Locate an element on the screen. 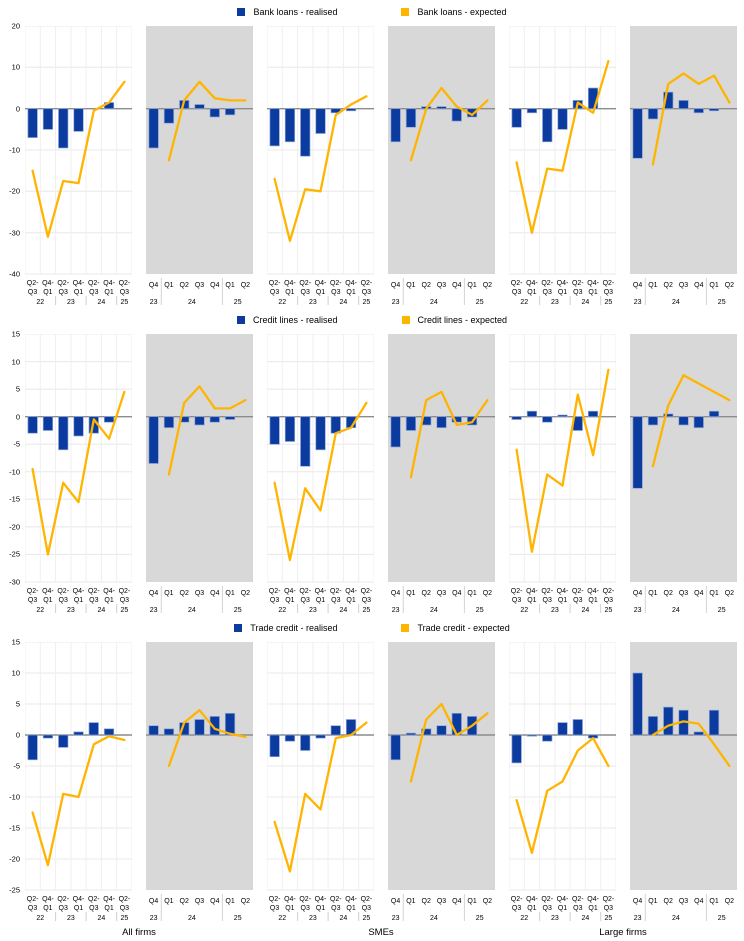 Image resolution: width=744 pixels, height=941 pixels. y-axis-credit-lines: 15 10 5 0 -5 -10 -15 -20 -25 -30 is located at coordinates (12, 473).